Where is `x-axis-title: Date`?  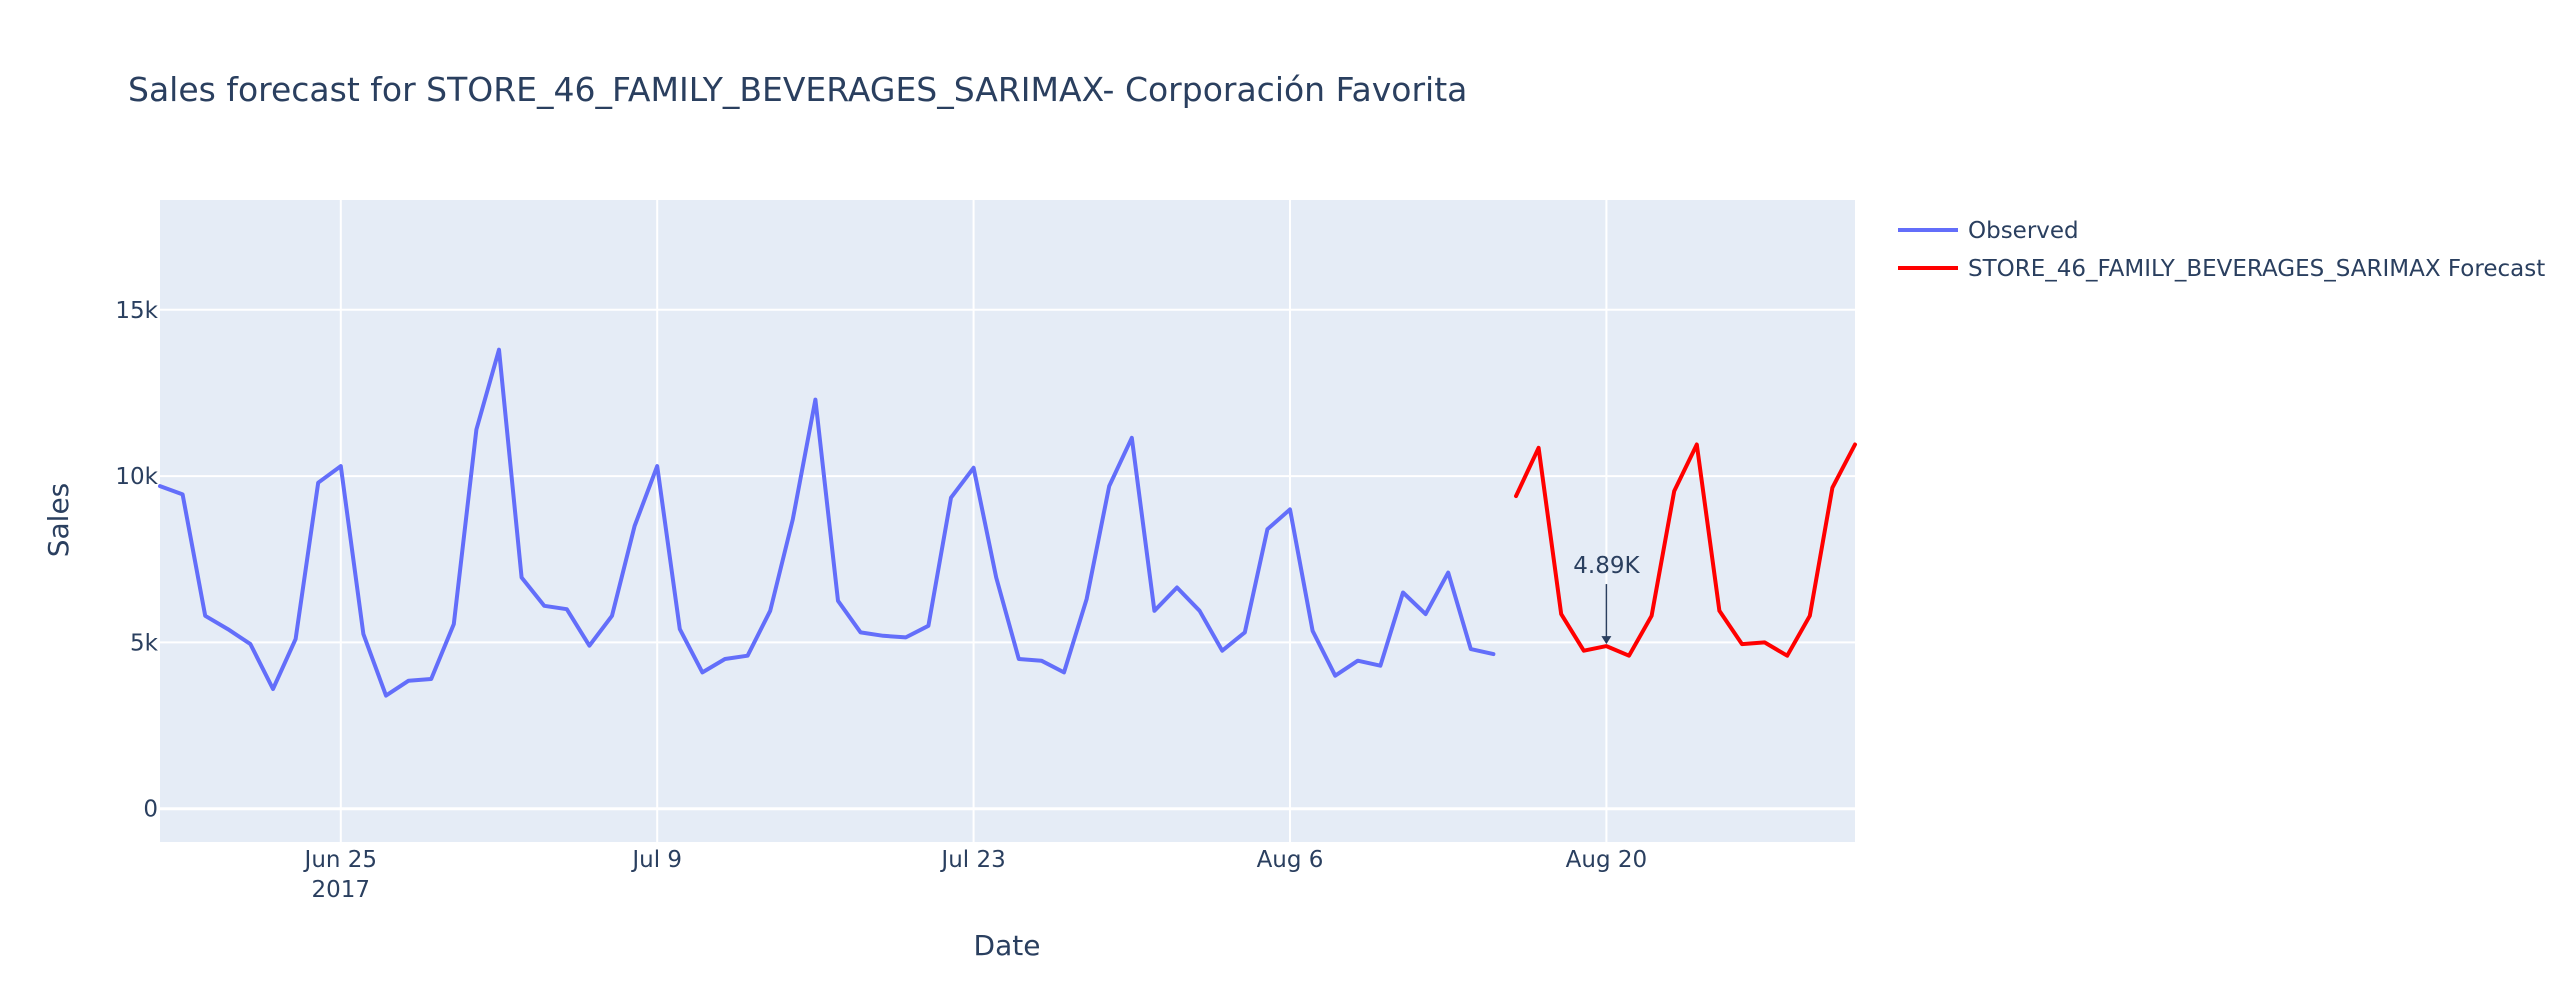 x-axis-title: Date is located at coordinates (1007, 945).